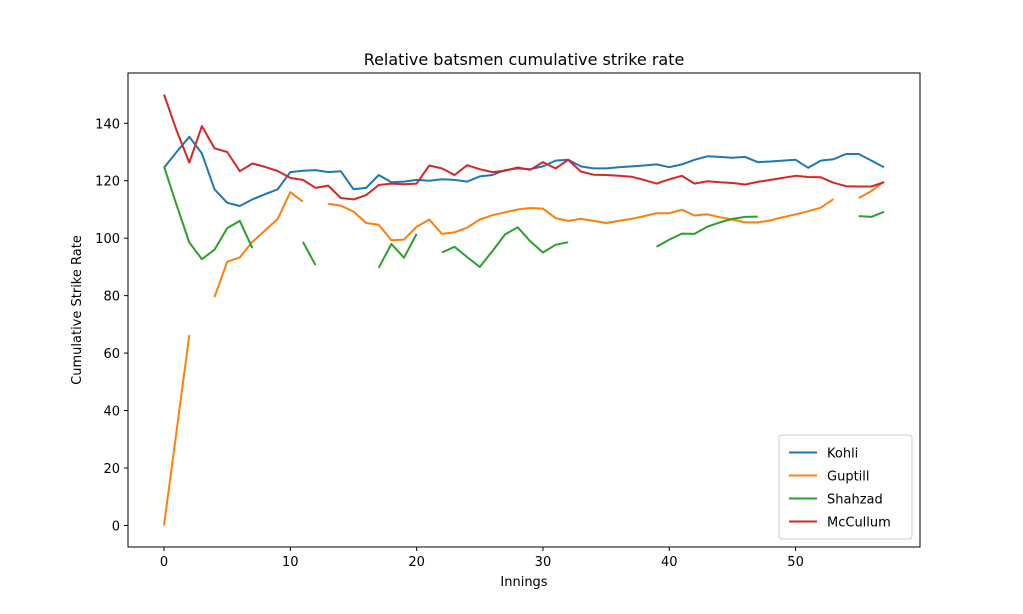  What do you see at coordinates (111, 325) in the screenshot?
I see `y-axis-ticks: 0 20 40 60 80 100 120 140` at bounding box center [111, 325].